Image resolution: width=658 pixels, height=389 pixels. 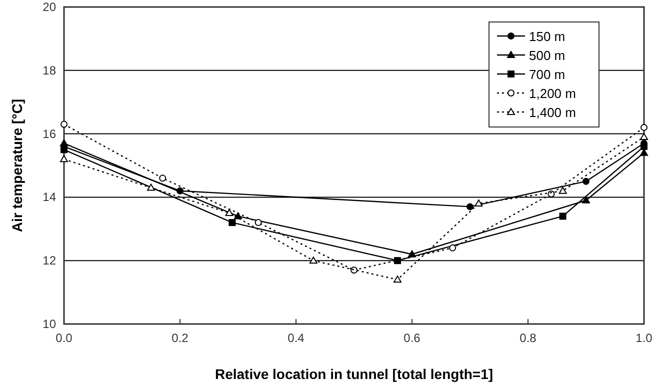 I want to click on x-tick-label: 0.6, so click(x=412, y=338).